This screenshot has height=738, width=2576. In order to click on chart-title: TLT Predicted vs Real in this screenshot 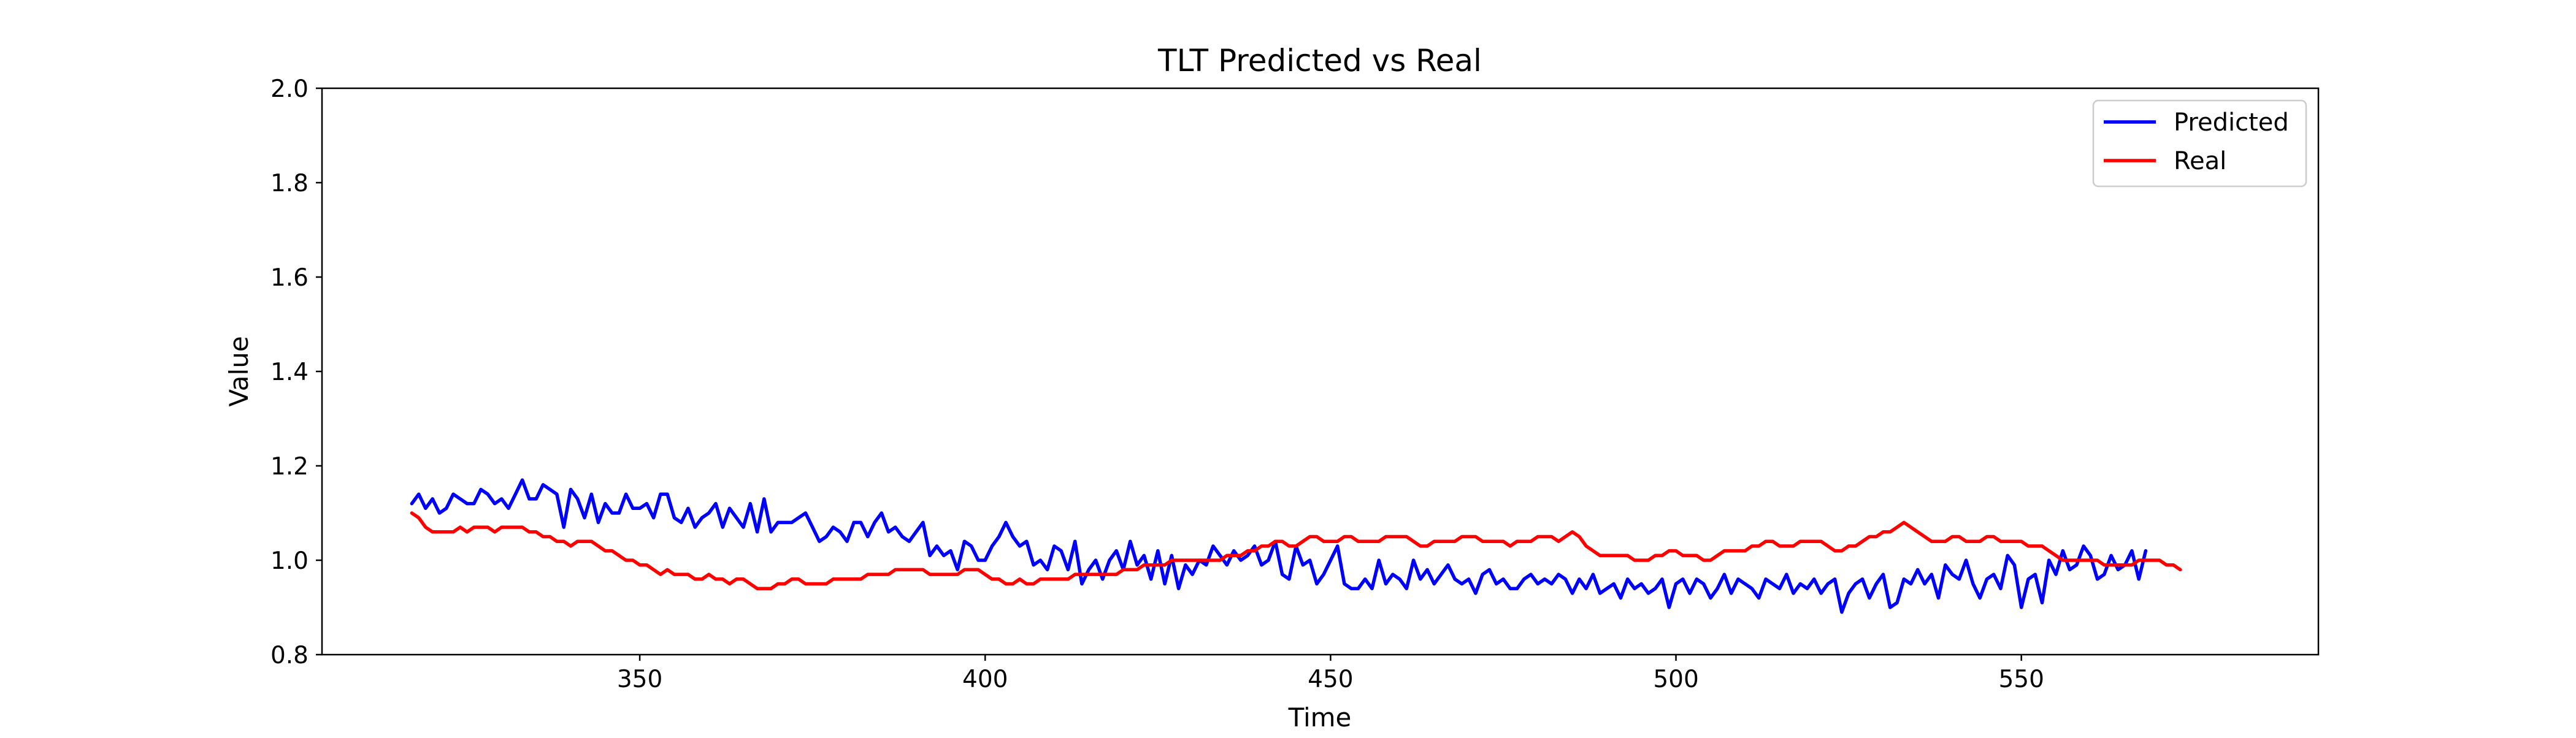, I will do `click(1319, 60)`.